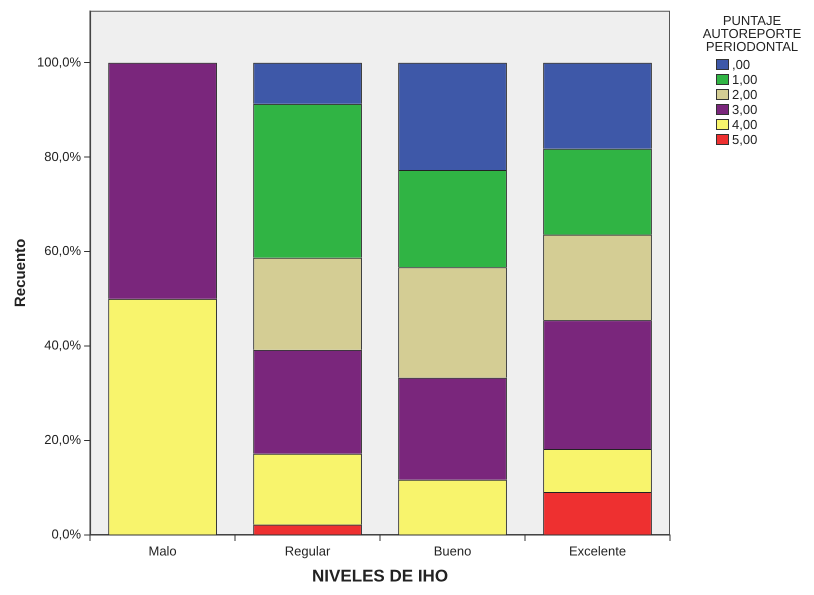  Describe the element at coordinates (745, 139) in the screenshot. I see `legend-label: 5,00` at that location.